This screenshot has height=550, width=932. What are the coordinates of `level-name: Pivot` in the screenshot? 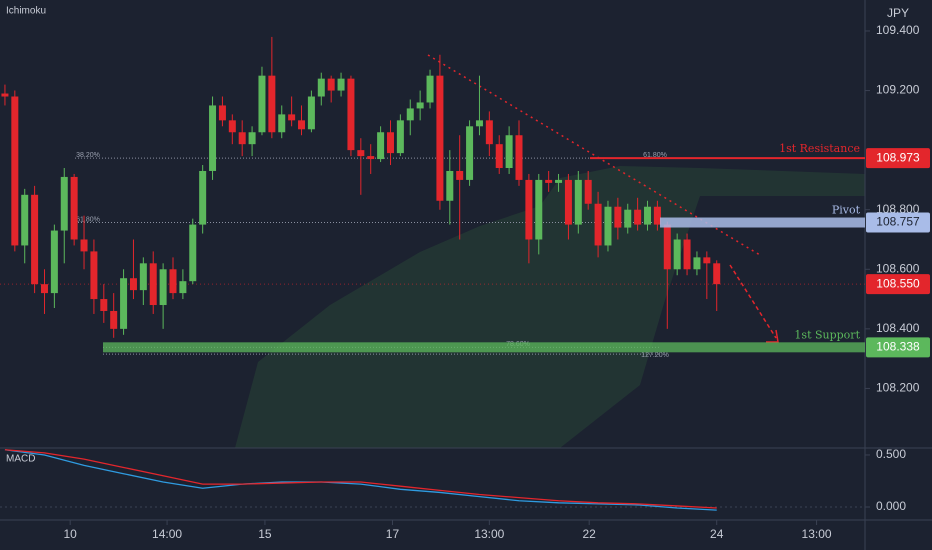 It's located at (846, 210).